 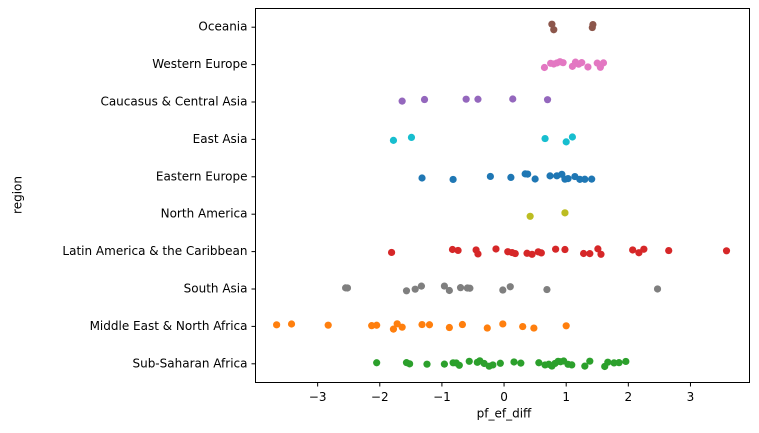 What do you see at coordinates (380, 397) in the screenshot?
I see `x-tick-label: −2` at bounding box center [380, 397].